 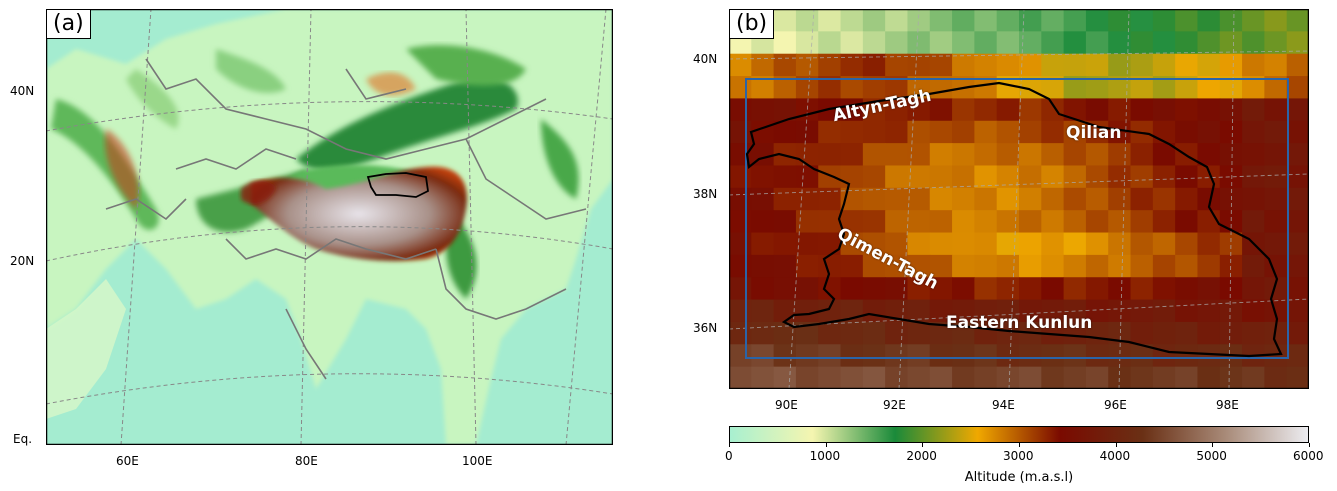 I want to click on panel-b-label: (b), so click(x=752, y=24).